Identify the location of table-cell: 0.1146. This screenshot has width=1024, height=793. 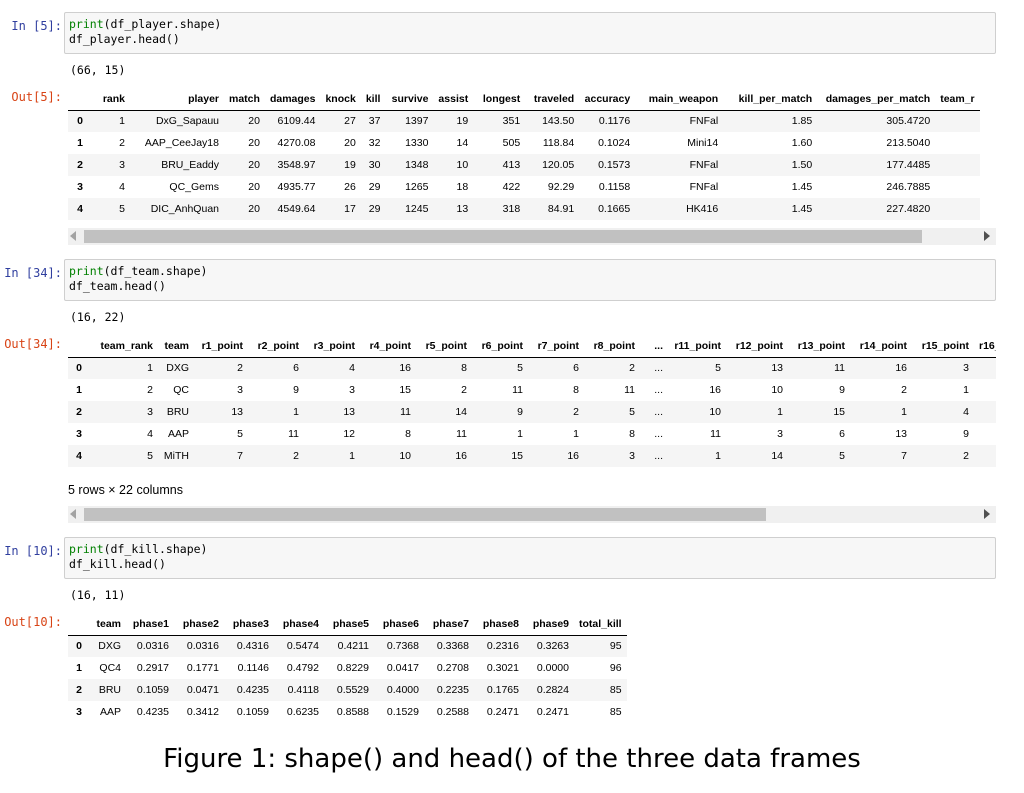
(253, 668).